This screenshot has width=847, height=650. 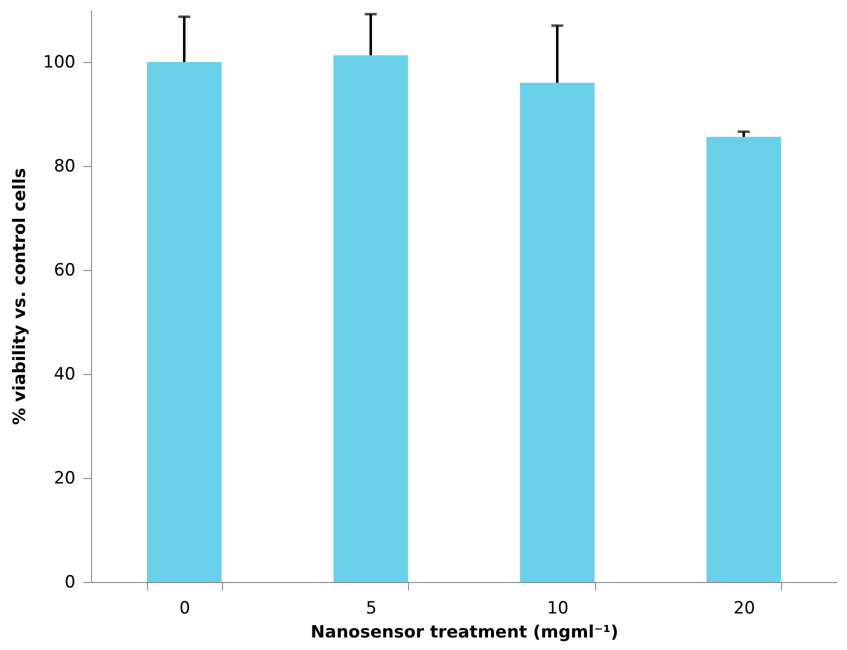 What do you see at coordinates (184, 608) in the screenshot?
I see `x-tick-label: 0` at bounding box center [184, 608].